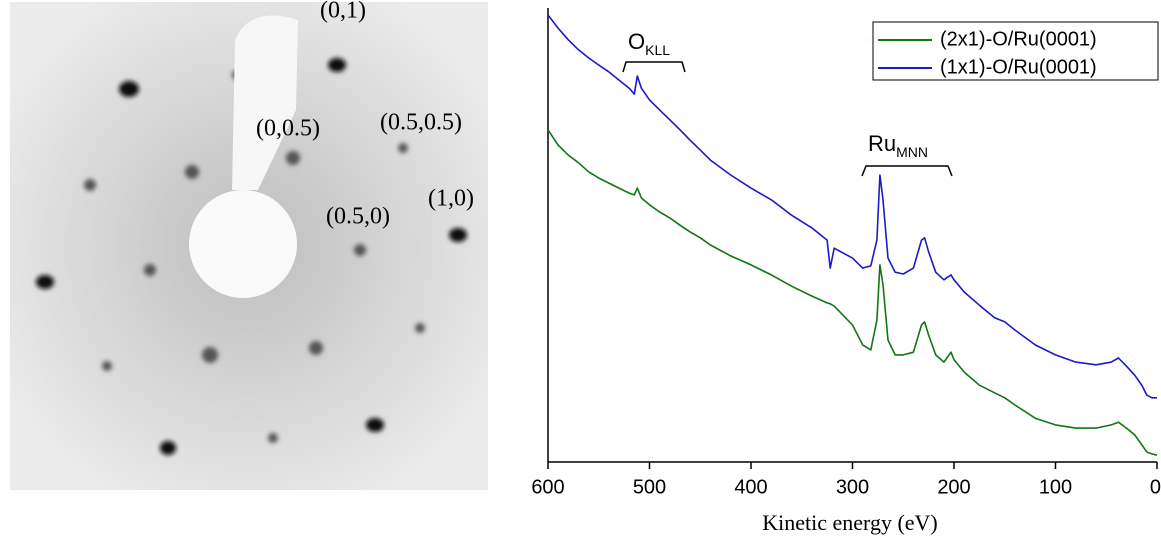 The width and height of the screenshot is (1161, 545). Describe the element at coordinates (243, 244) in the screenshot. I see `beam-stop-disk` at that location.